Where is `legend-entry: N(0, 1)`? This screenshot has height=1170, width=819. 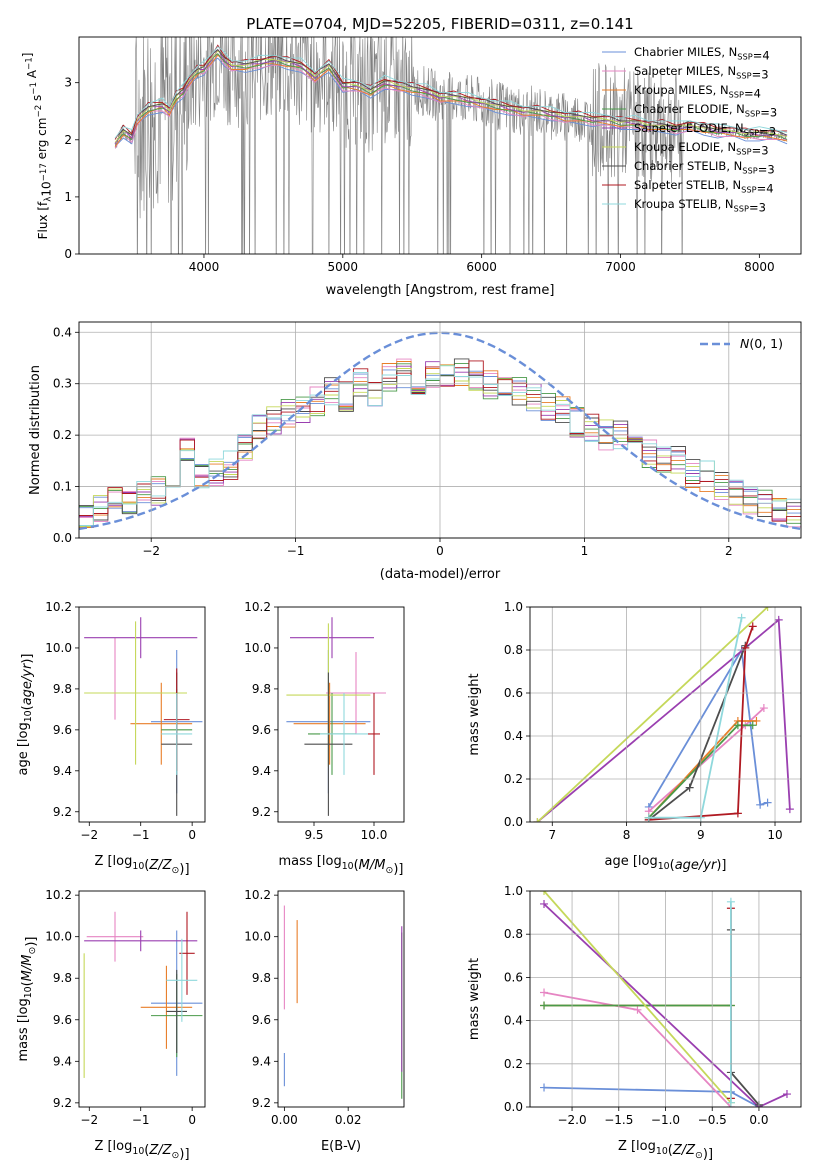
legend-entry: N(0, 1) is located at coordinates (761, 343).